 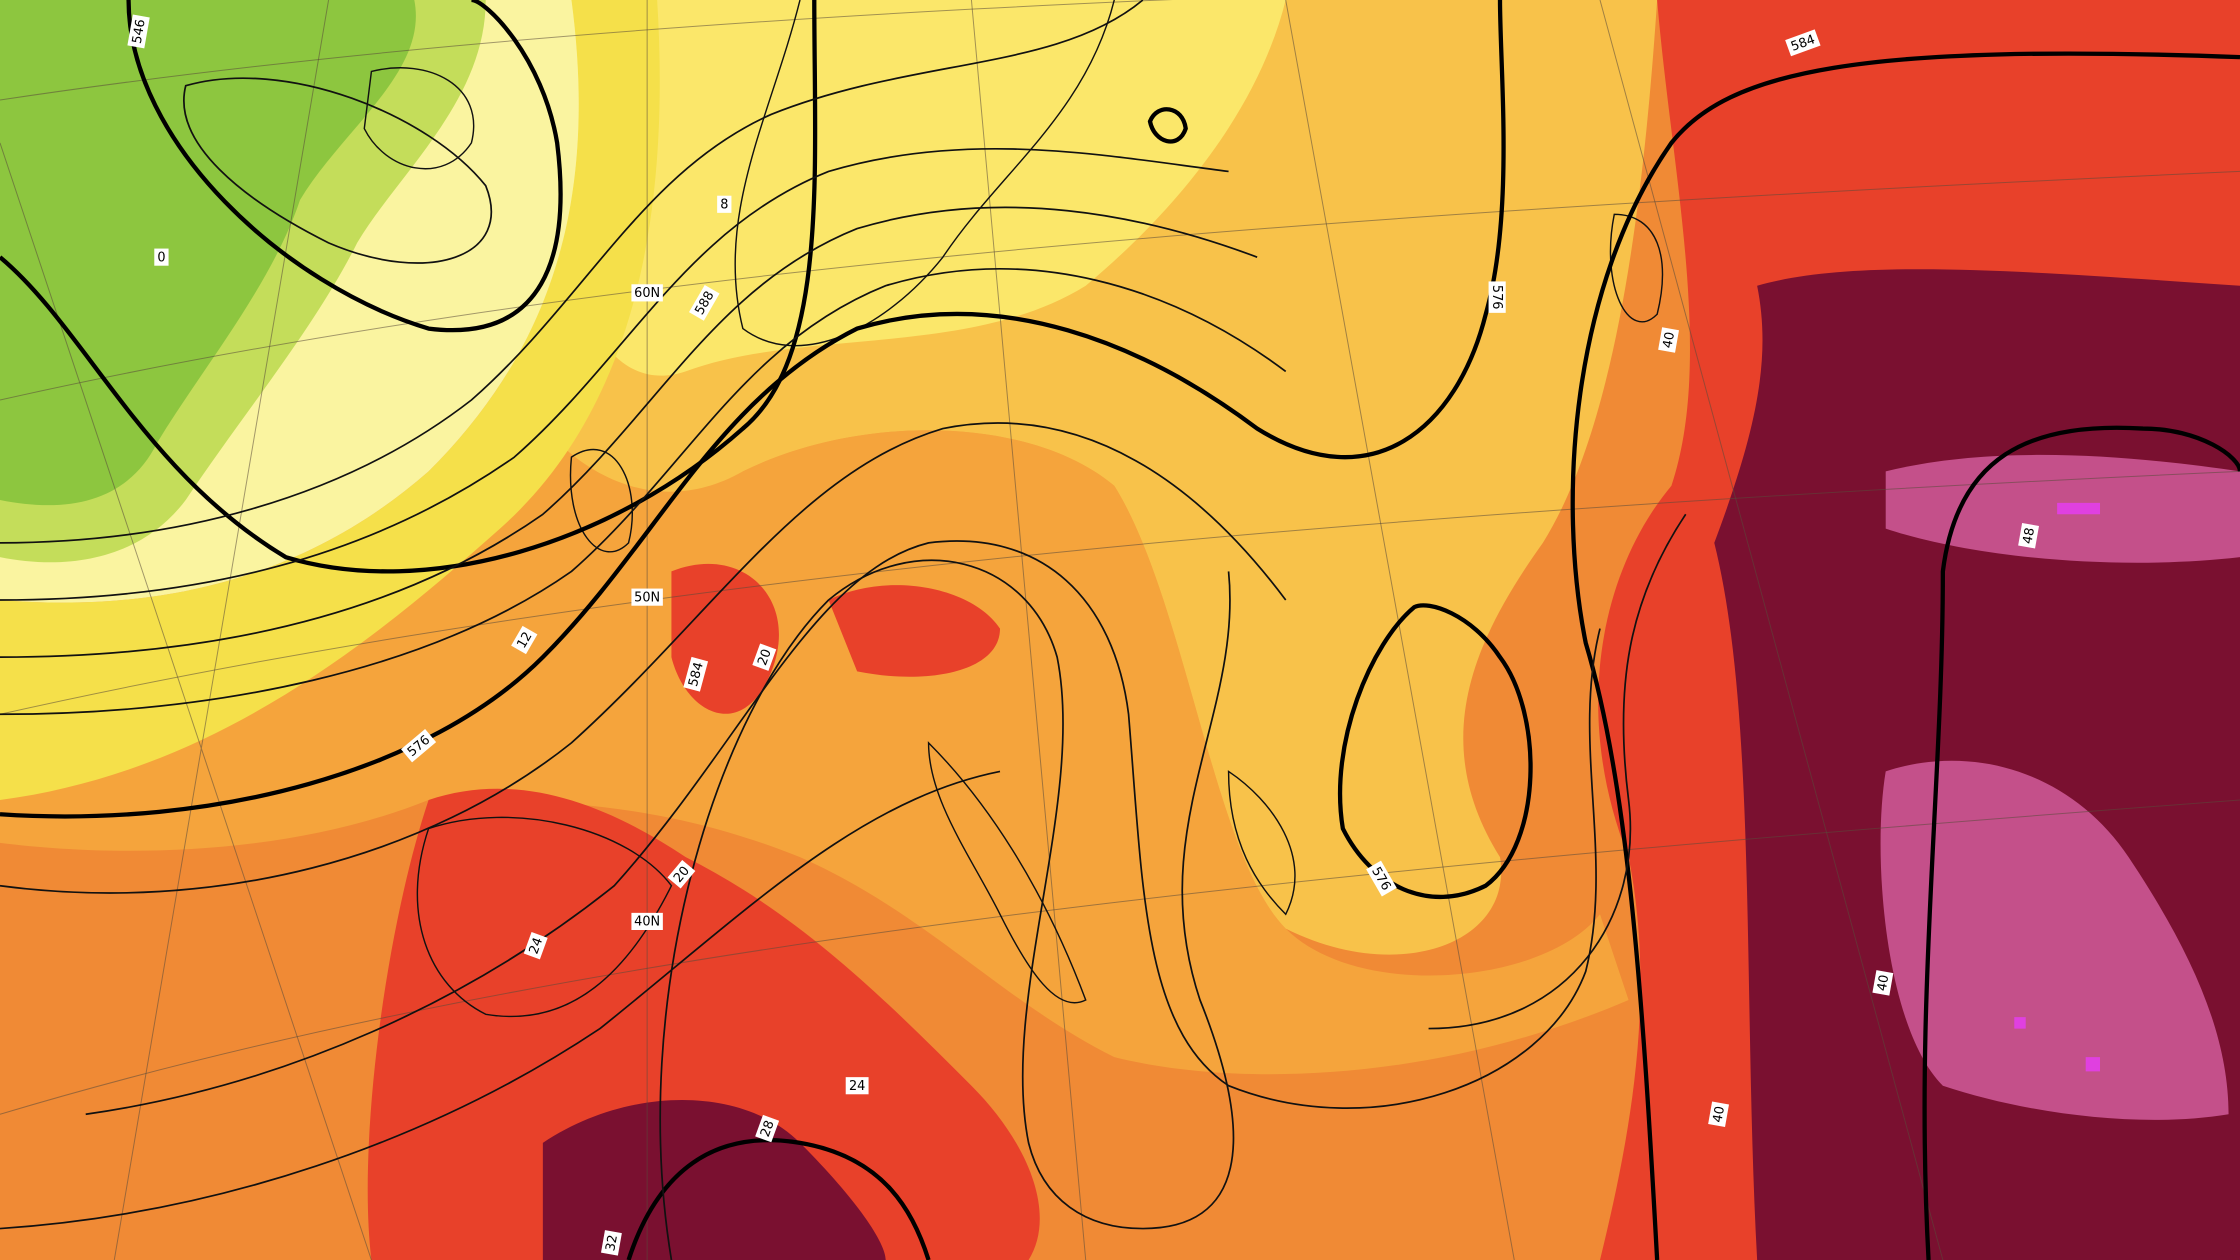 I want to click on field-maroon-south, so click(x=714, y=1180).